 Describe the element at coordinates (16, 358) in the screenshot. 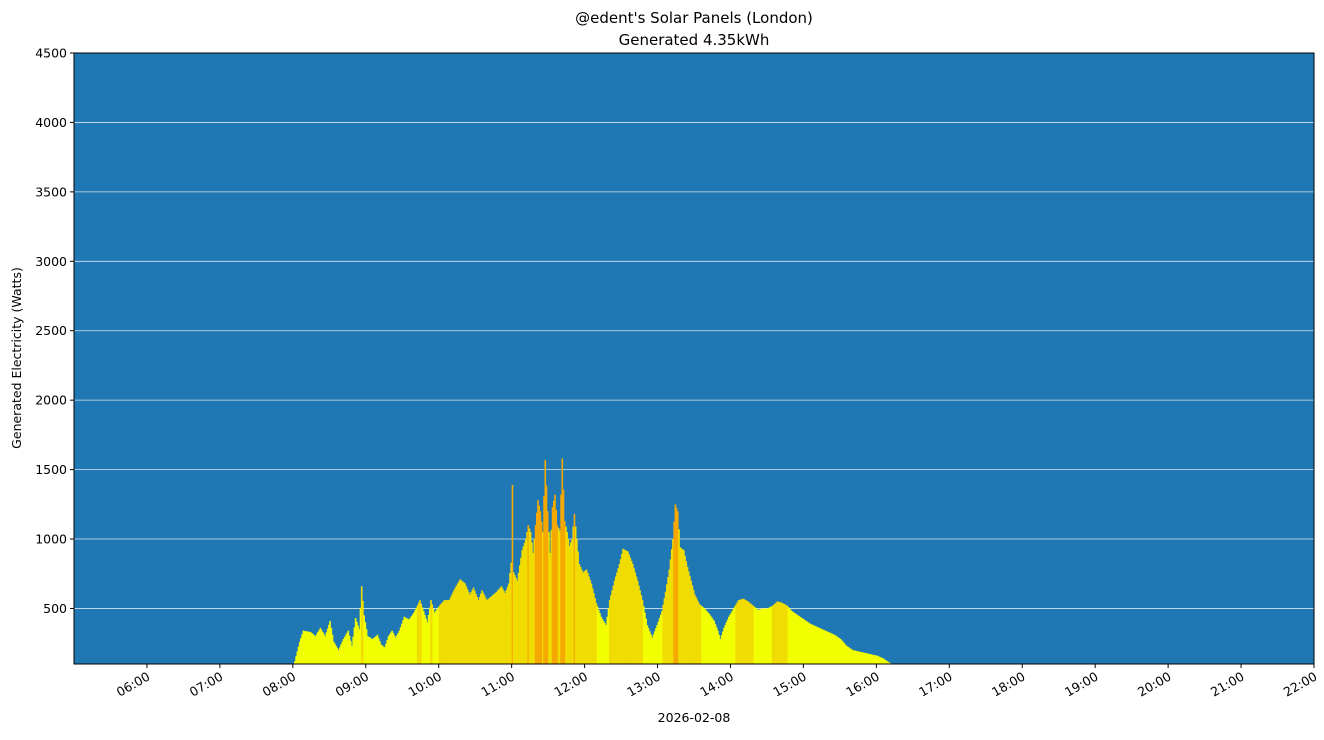

I see `y-axis-label: Generated Electricity (Watts)` at that location.